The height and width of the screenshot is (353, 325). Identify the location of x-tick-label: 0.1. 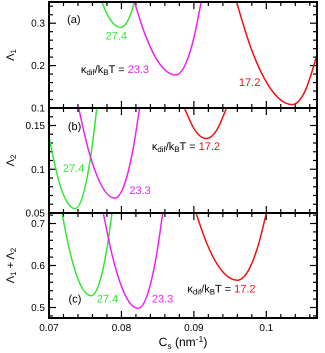
(266, 328).